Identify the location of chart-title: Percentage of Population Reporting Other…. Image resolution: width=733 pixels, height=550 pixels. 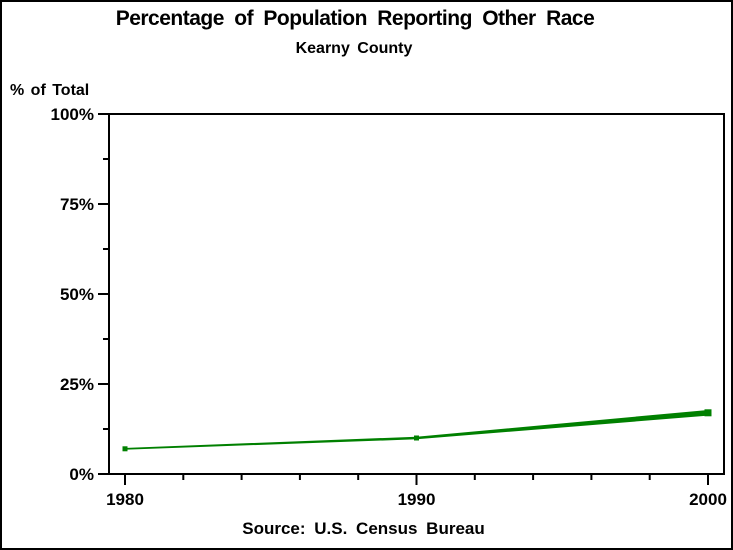
(355, 18).